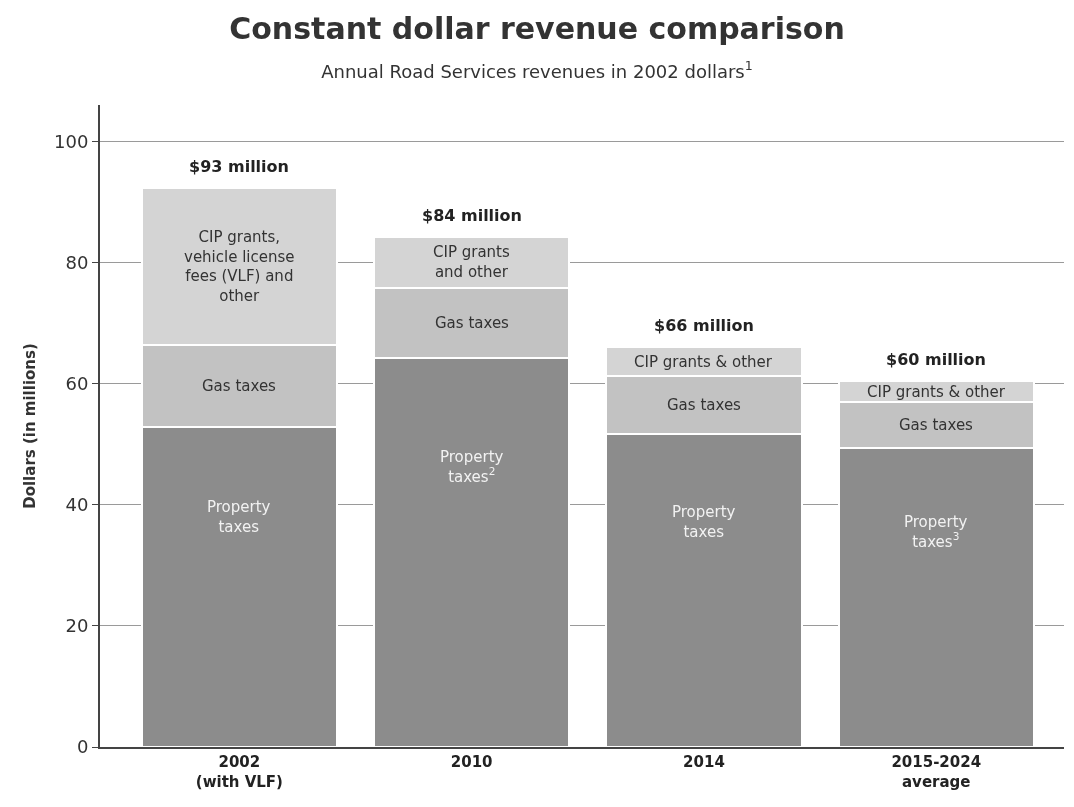 This screenshot has width=1074, height=807. Describe the element at coordinates (936, 532) in the screenshot. I see `annotation: Property taxes$^{3}$` at that location.